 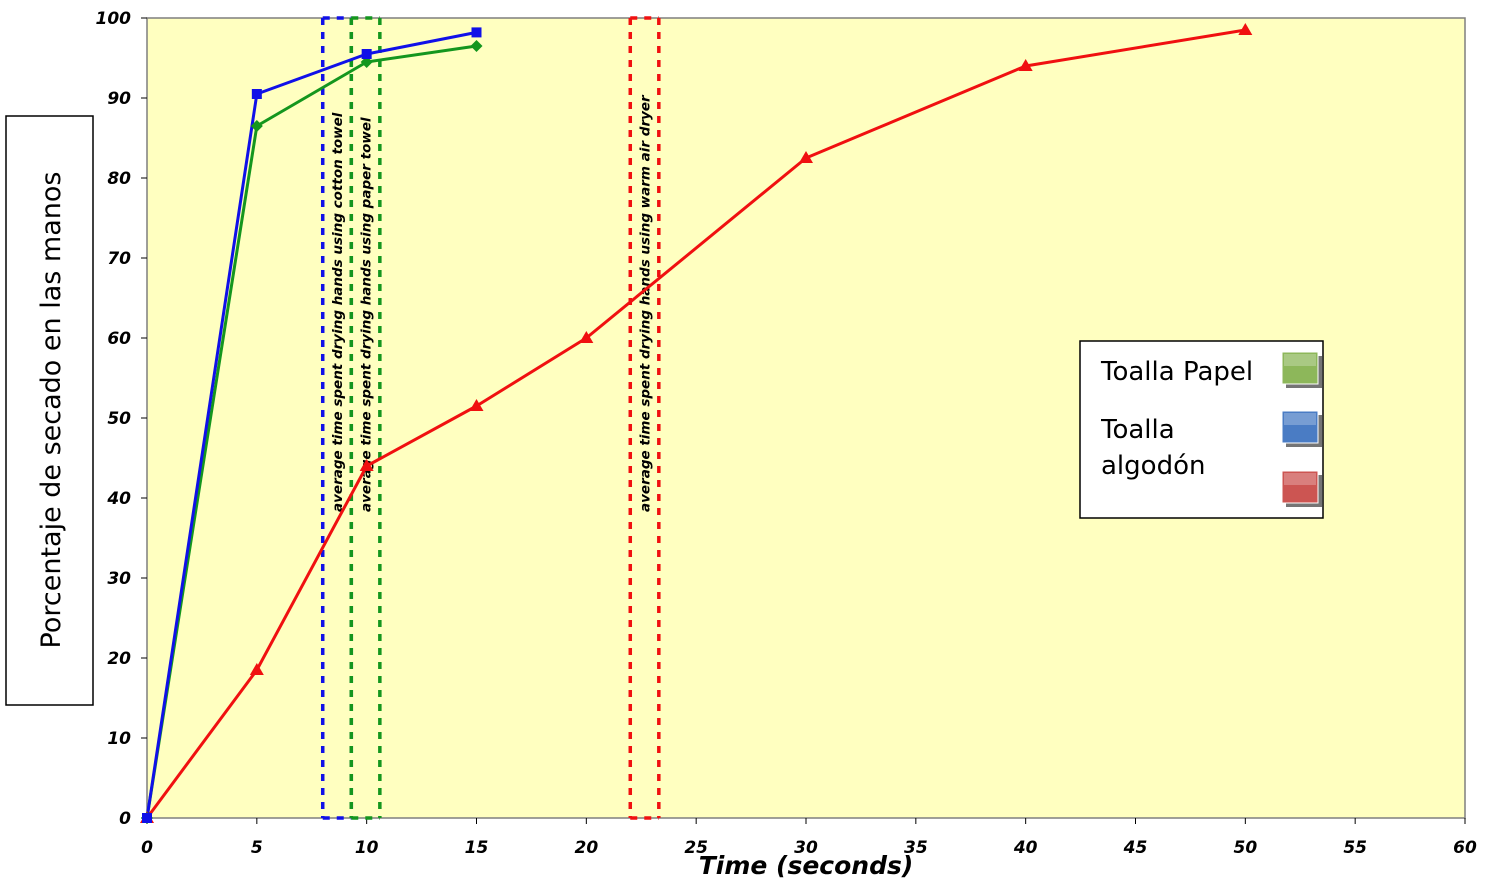 I want to click on x-tick-label: 40, so click(x=1025, y=848).